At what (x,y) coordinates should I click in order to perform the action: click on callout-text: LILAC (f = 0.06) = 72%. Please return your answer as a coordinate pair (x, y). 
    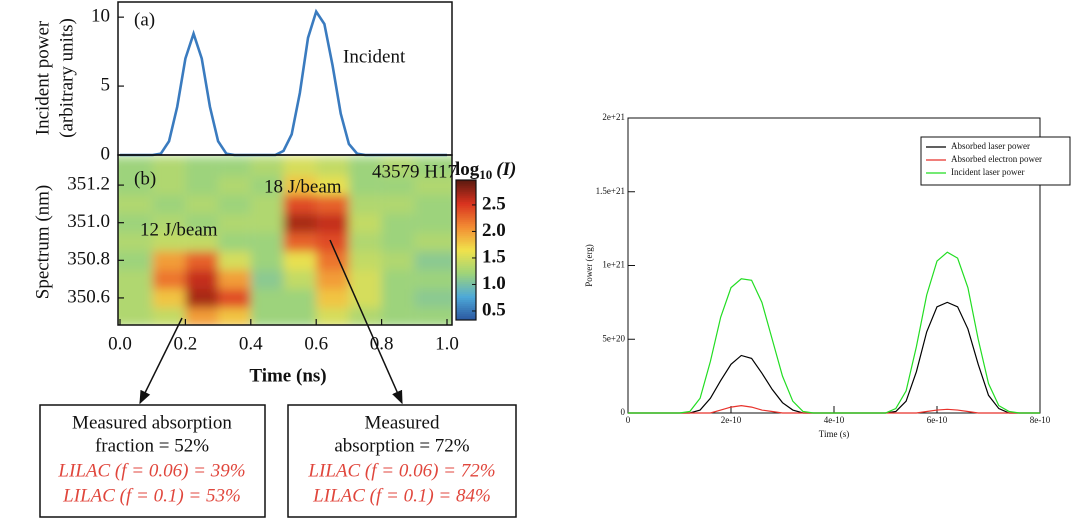
    Looking at the image, I should click on (401, 470).